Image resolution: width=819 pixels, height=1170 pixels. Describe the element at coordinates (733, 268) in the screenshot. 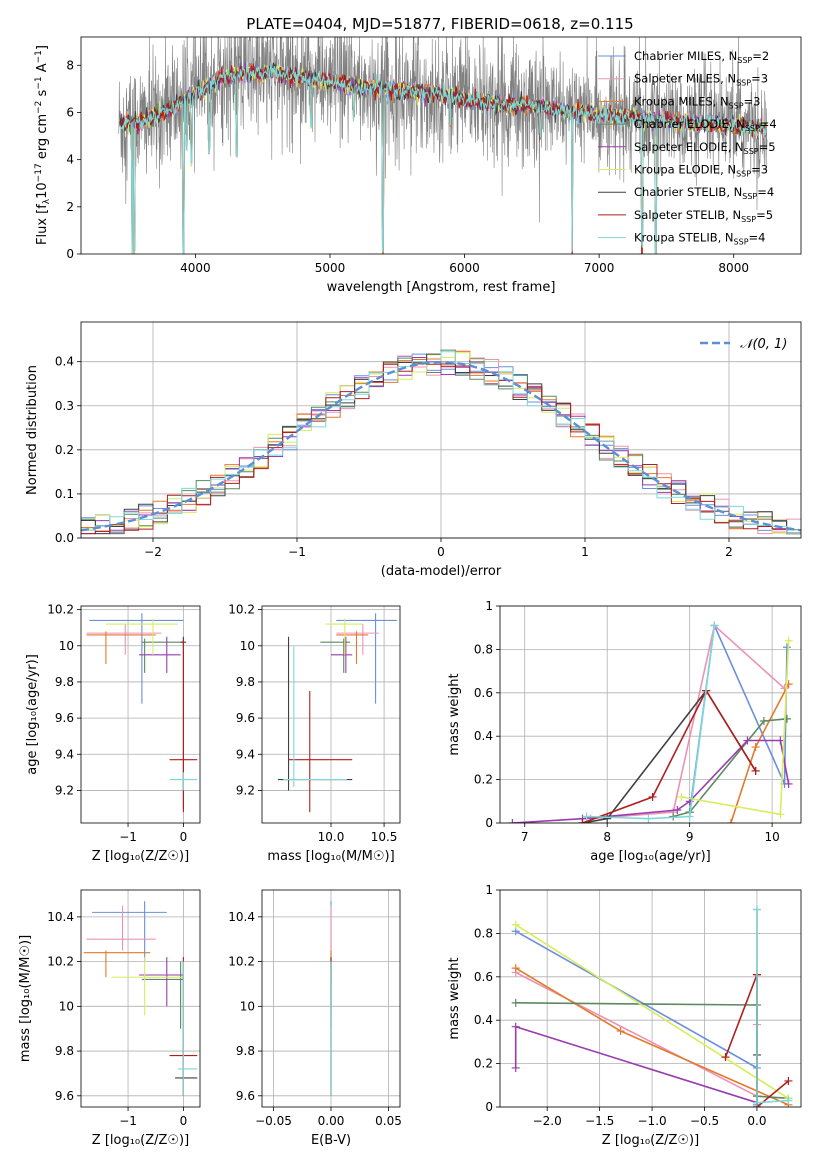

I see `spectrum-xtick-label-4: 8000` at that location.